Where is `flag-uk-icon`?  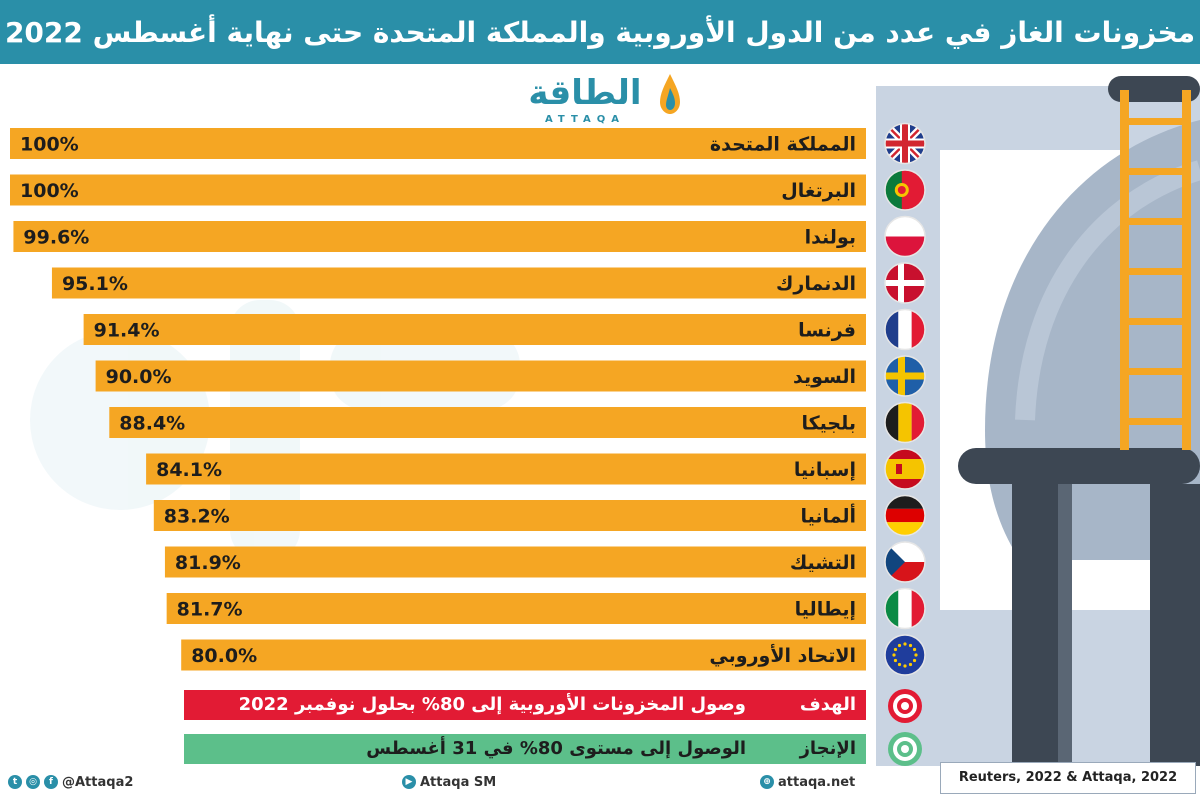 flag-uk-icon is located at coordinates (905, 143).